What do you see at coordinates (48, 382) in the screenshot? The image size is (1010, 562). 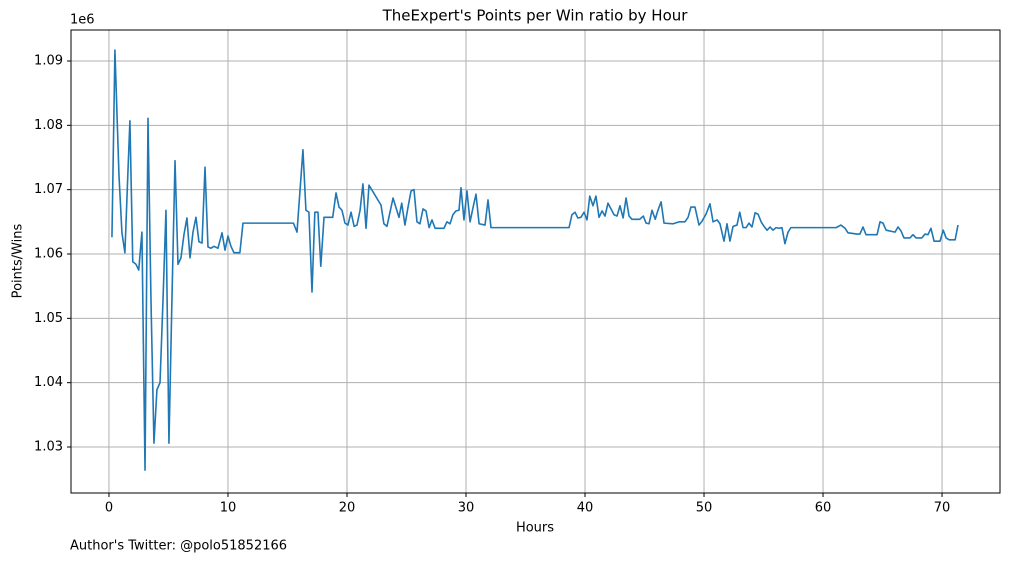 I see `y-tick-label: 1.04` at bounding box center [48, 382].